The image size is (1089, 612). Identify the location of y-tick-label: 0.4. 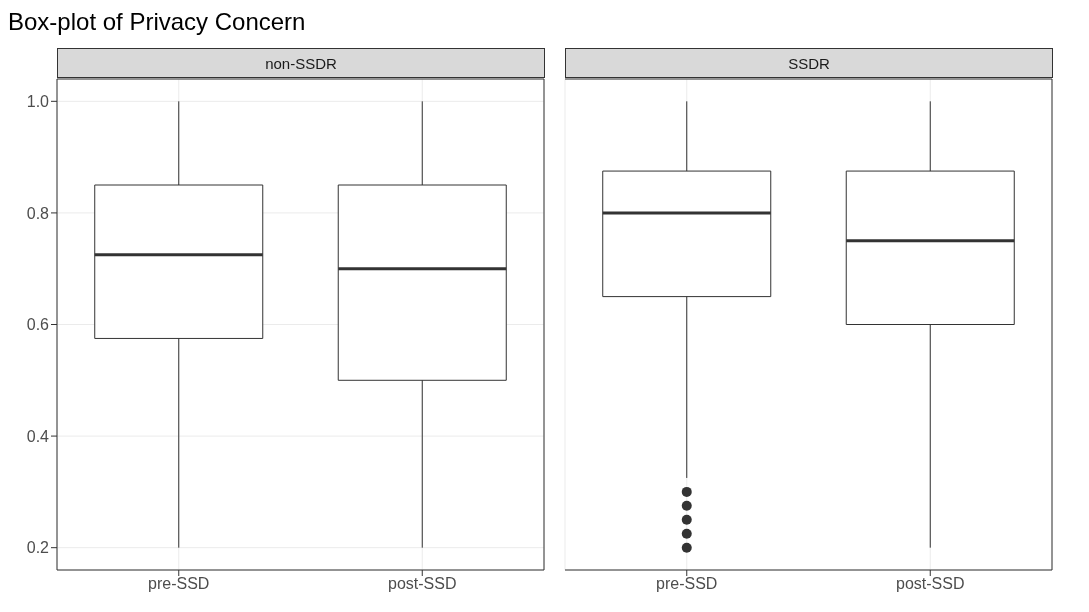
(38, 436).